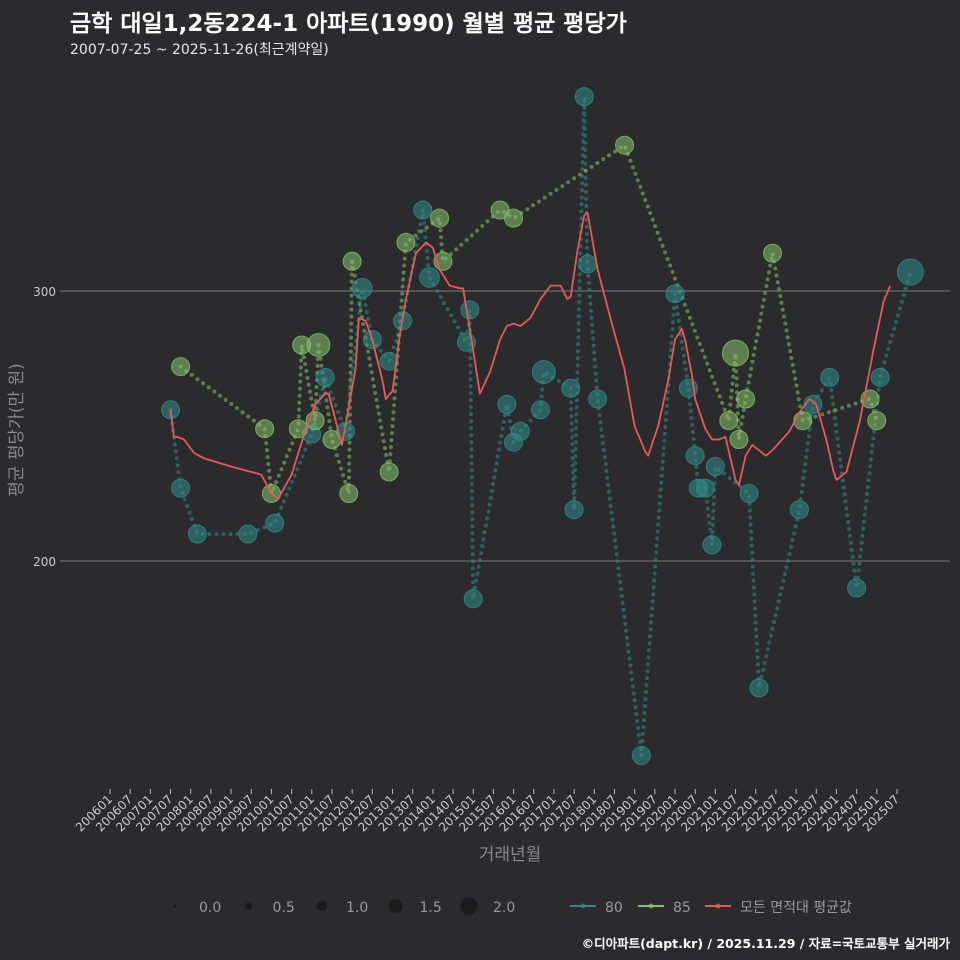 This screenshot has width=960, height=960. Describe the element at coordinates (17, 430) in the screenshot. I see `y-axis-title: 평균 평당가(만 원)` at that location.